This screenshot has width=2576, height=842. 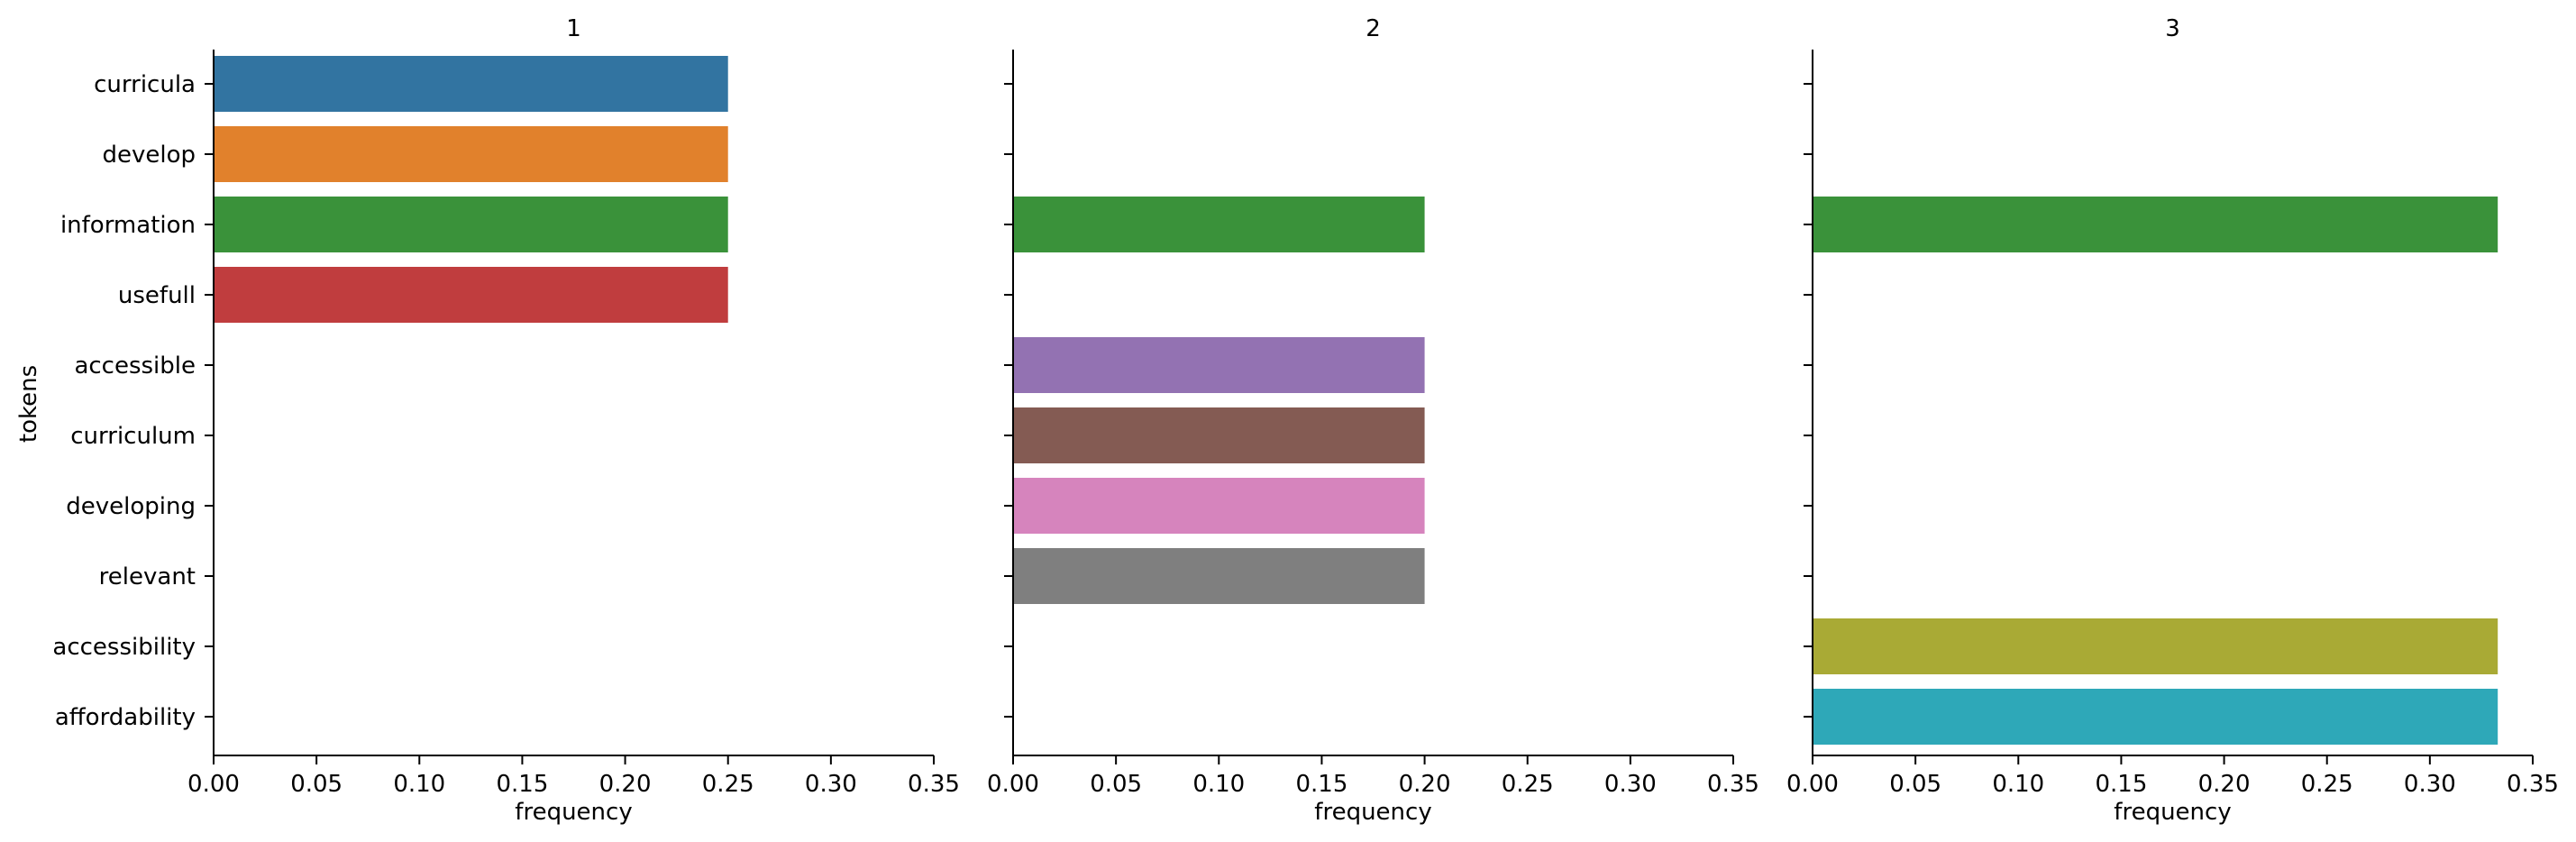 I want to click on x-tick-label-2-0.15: 0.15, so click(x=1321, y=784).